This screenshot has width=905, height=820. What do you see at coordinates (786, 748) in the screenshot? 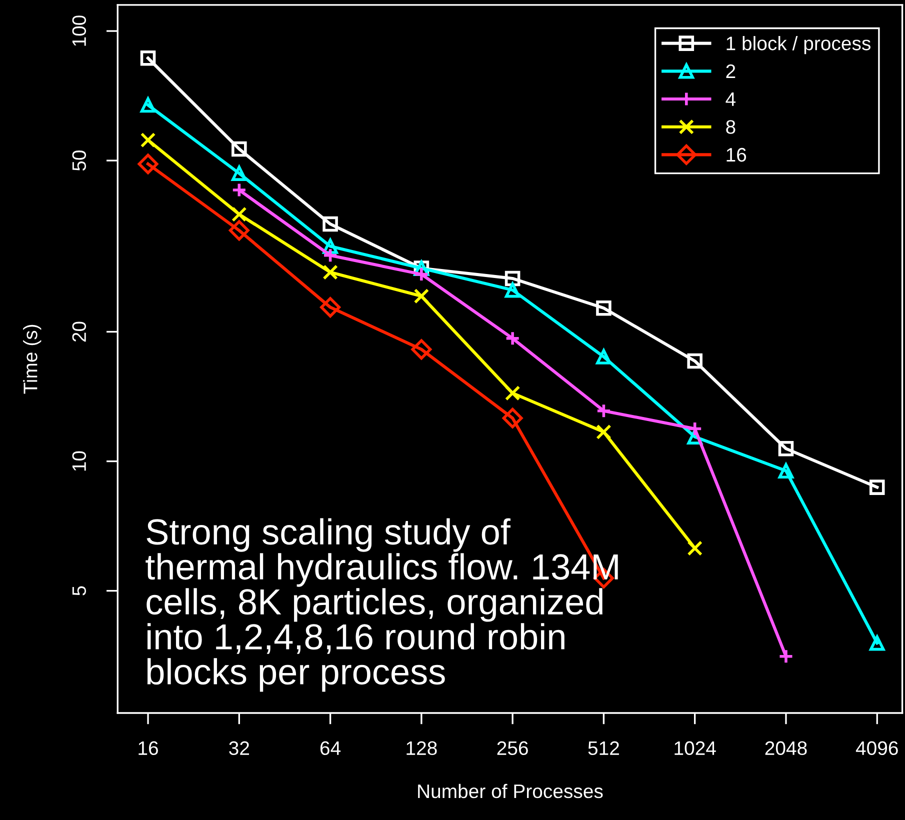
I see `x-tick-label: 2048` at bounding box center [786, 748].